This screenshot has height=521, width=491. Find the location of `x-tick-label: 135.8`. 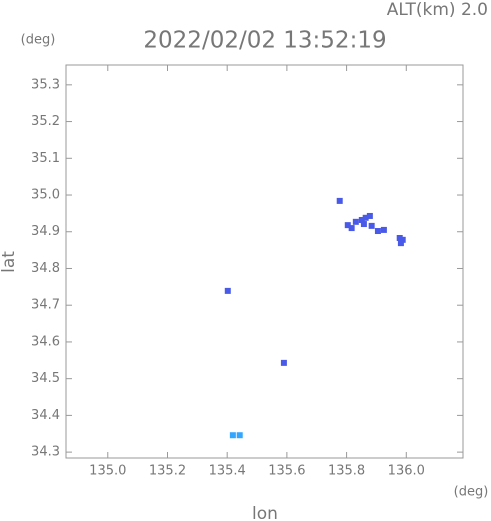

x-tick-label: 135.8 is located at coordinates (346, 471).